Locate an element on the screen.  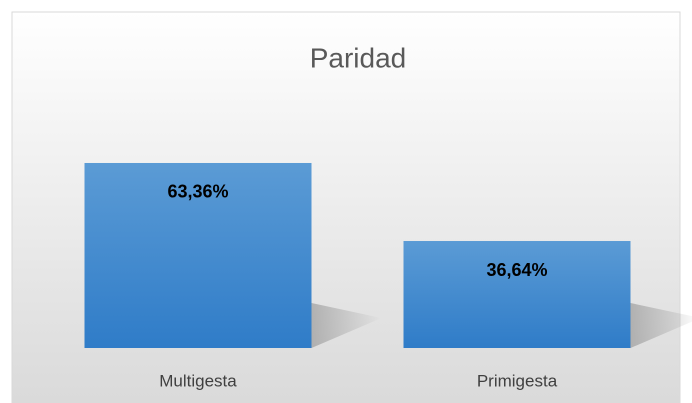
chart-title: Paridad is located at coordinates (358, 57).